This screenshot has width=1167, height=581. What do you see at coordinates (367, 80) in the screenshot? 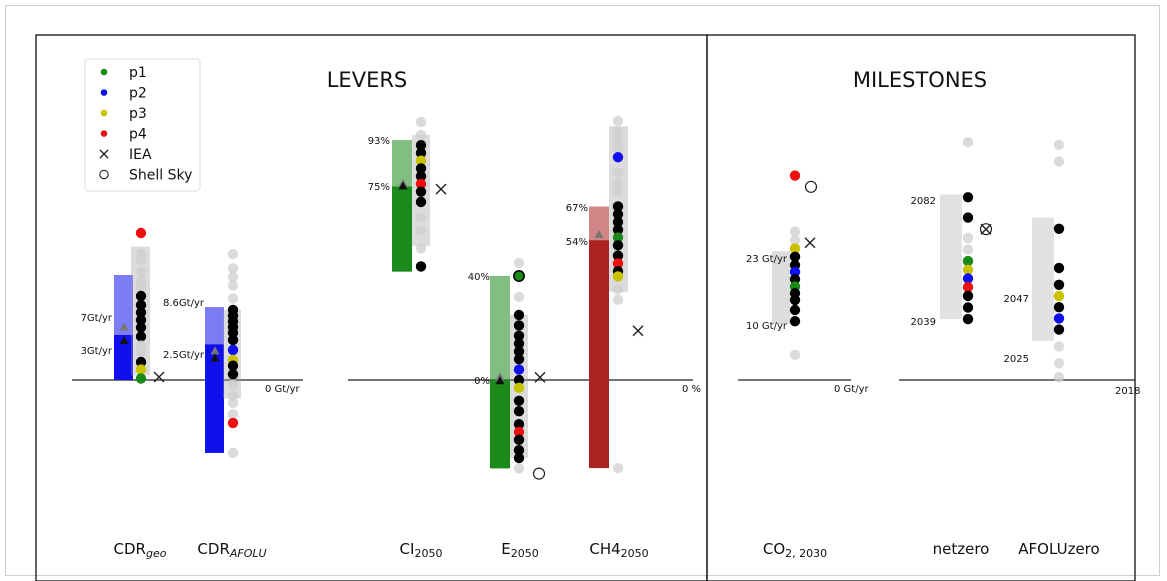
I see `section-title-levers: LEVERS` at bounding box center [367, 80].